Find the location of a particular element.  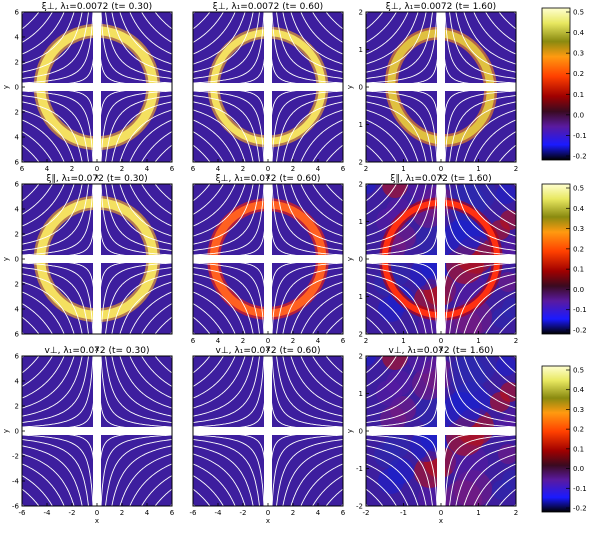

x-tick-label: 2 is located at coordinates (293, 513).